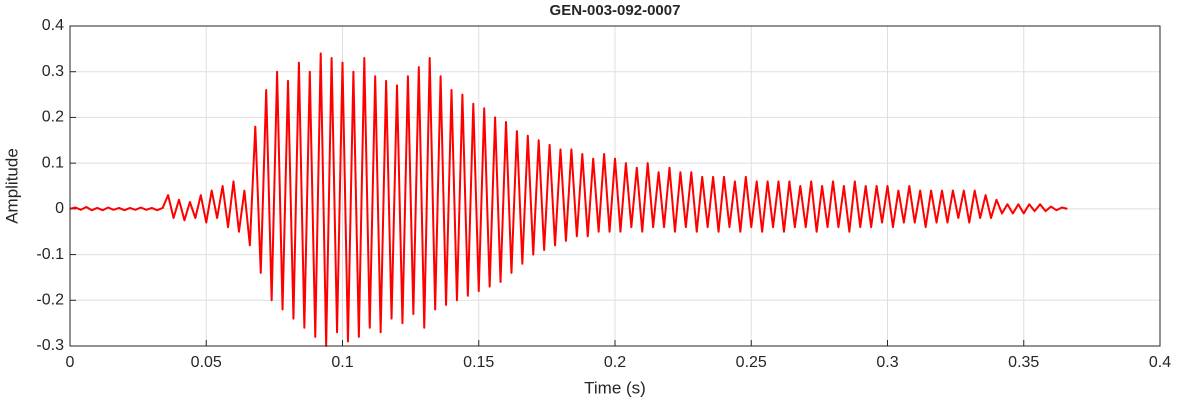  What do you see at coordinates (53, 25) in the screenshot?
I see `y-tick-label: 0.4` at bounding box center [53, 25].